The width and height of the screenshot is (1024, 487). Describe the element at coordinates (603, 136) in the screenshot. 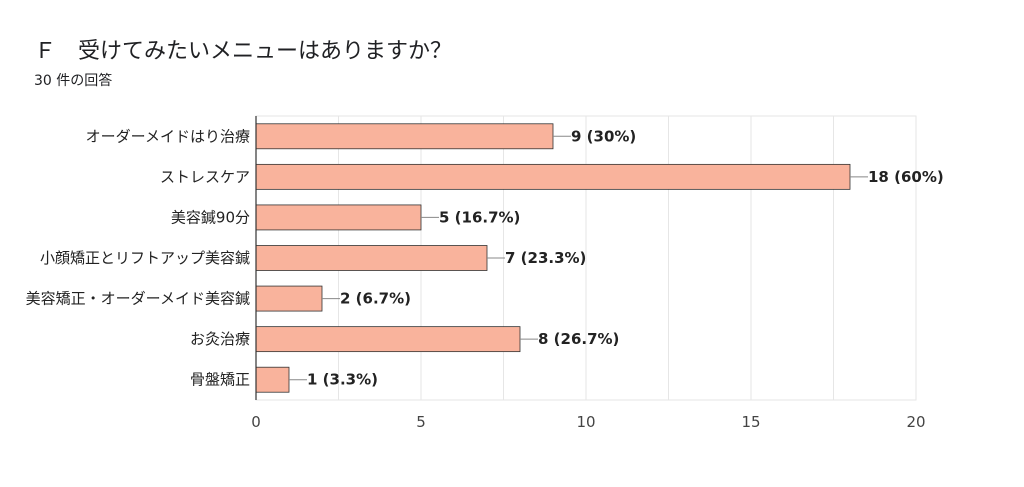

I see `data-label: 9 (30%)` at that location.